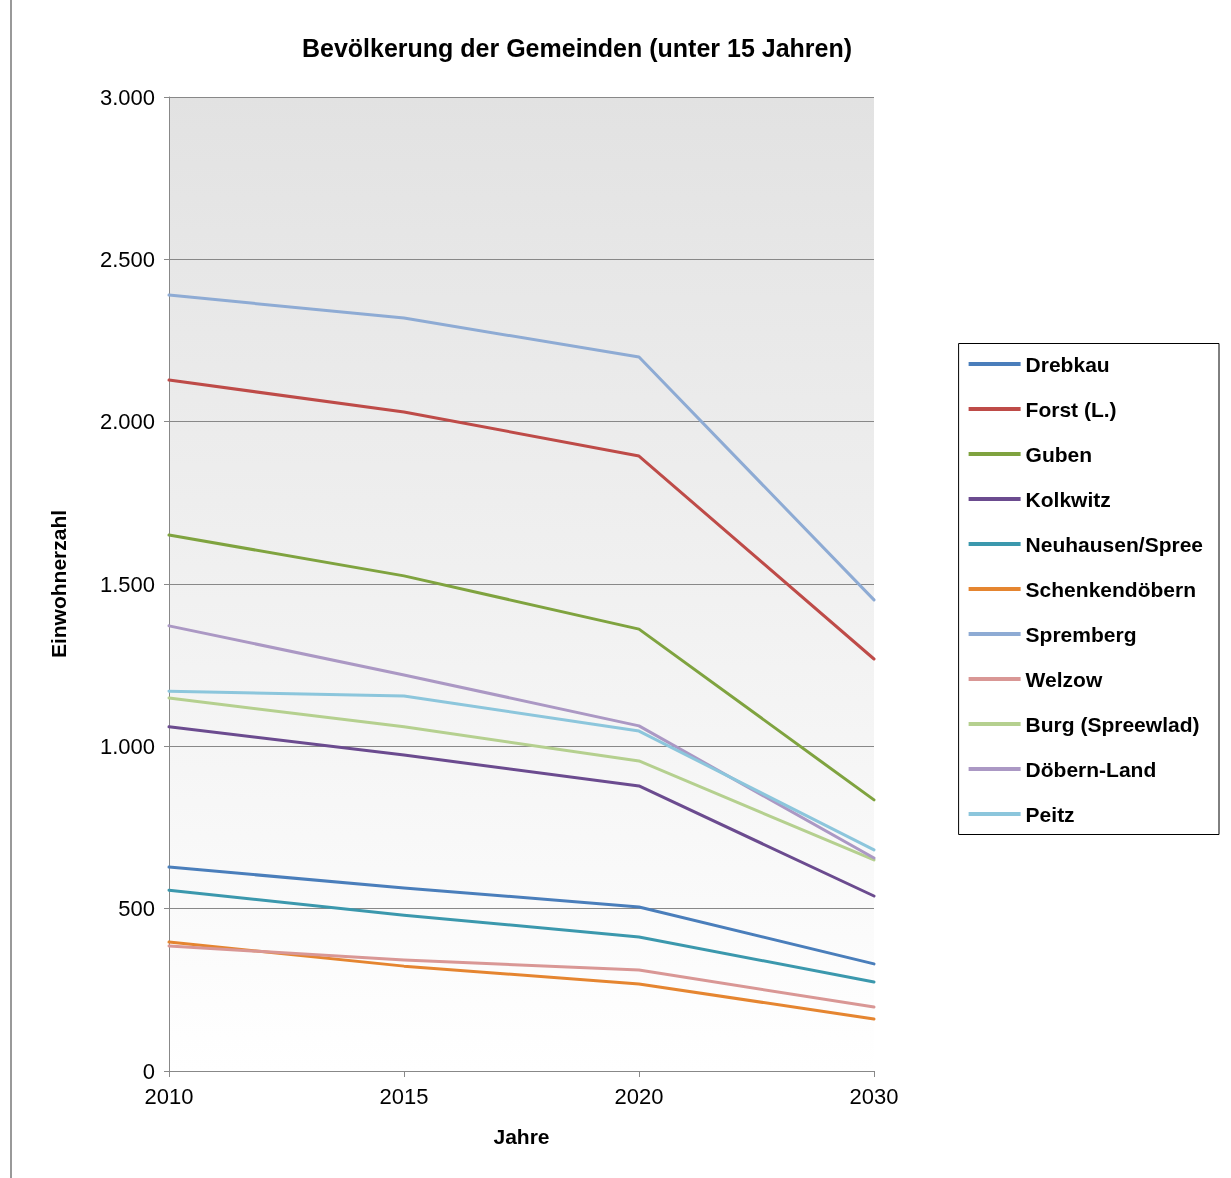 This screenshot has width=1231, height=1178. What do you see at coordinates (1050, 814) in the screenshot?
I see `legend-label: Peitz` at bounding box center [1050, 814].